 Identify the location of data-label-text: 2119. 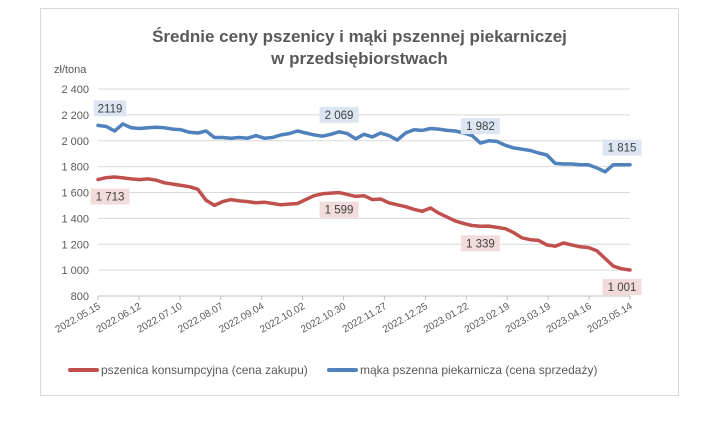
(110, 109).